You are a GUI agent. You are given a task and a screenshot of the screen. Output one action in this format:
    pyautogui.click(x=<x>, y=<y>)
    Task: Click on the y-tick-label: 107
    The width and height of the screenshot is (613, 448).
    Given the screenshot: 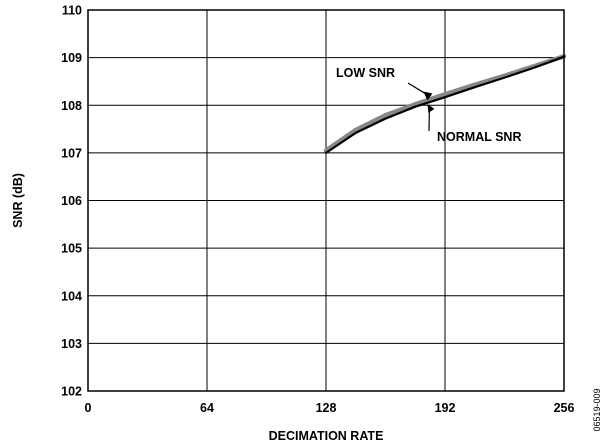 What is the action you would take?
    pyautogui.click(x=71, y=153)
    